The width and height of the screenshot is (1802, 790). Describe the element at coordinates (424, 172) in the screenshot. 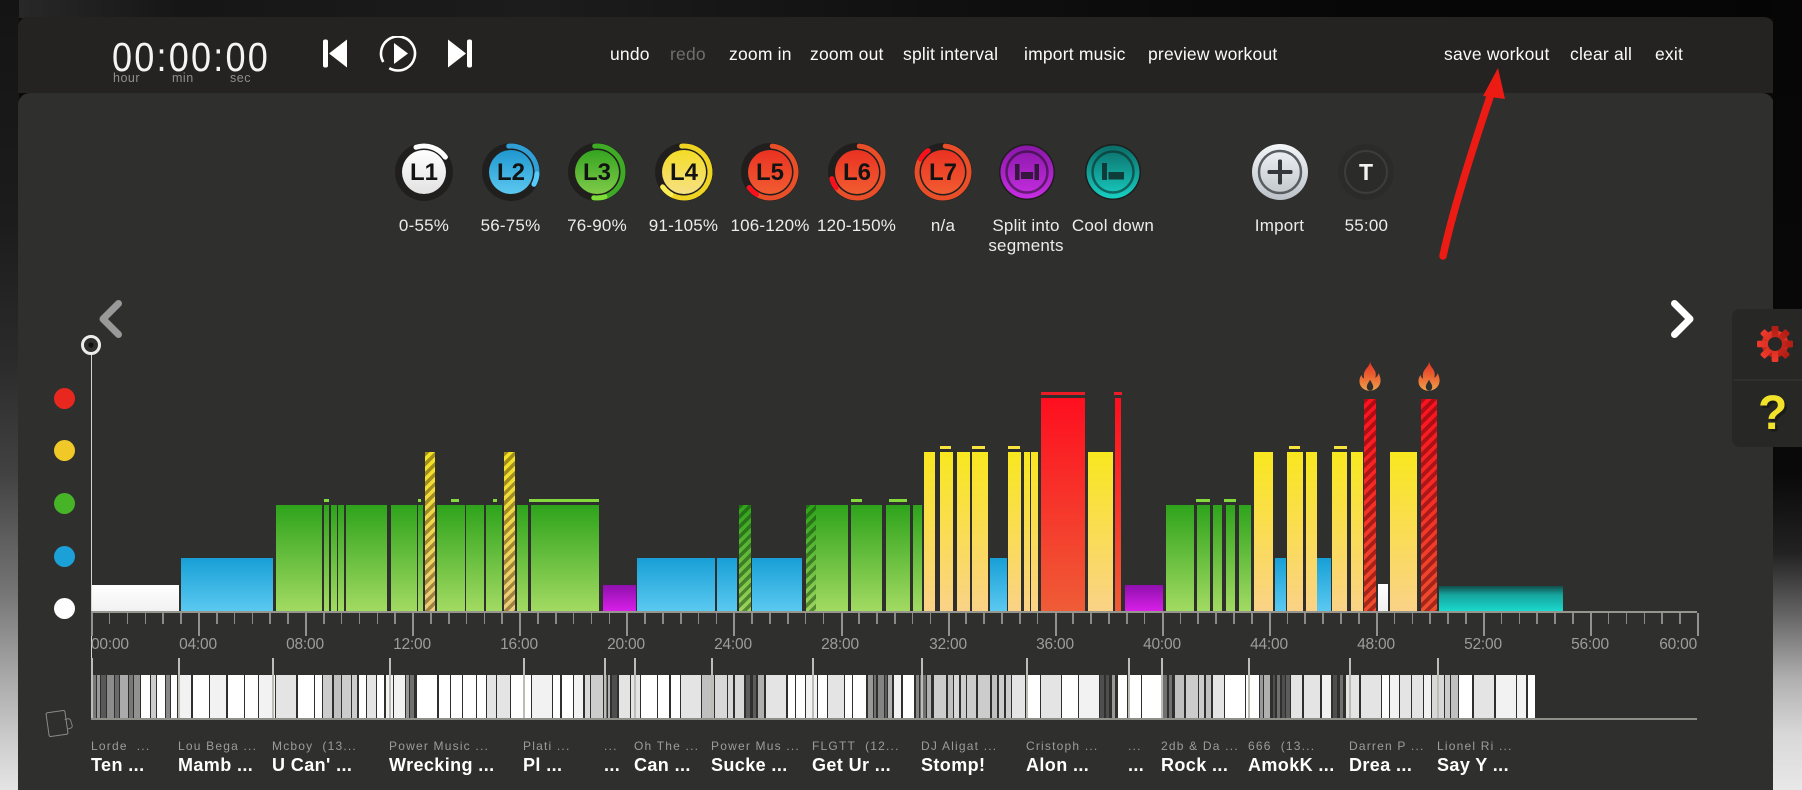

I see `svg-text: L1` at that location.